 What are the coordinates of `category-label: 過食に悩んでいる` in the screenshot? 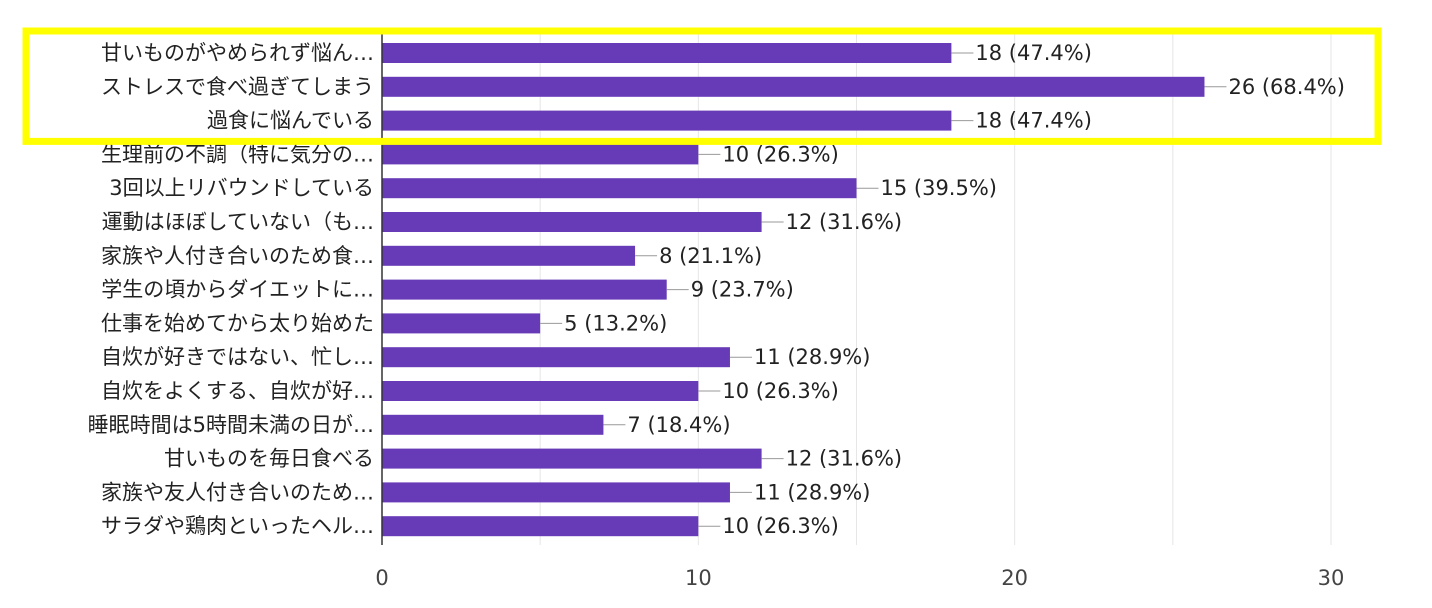 It's located at (290, 121).